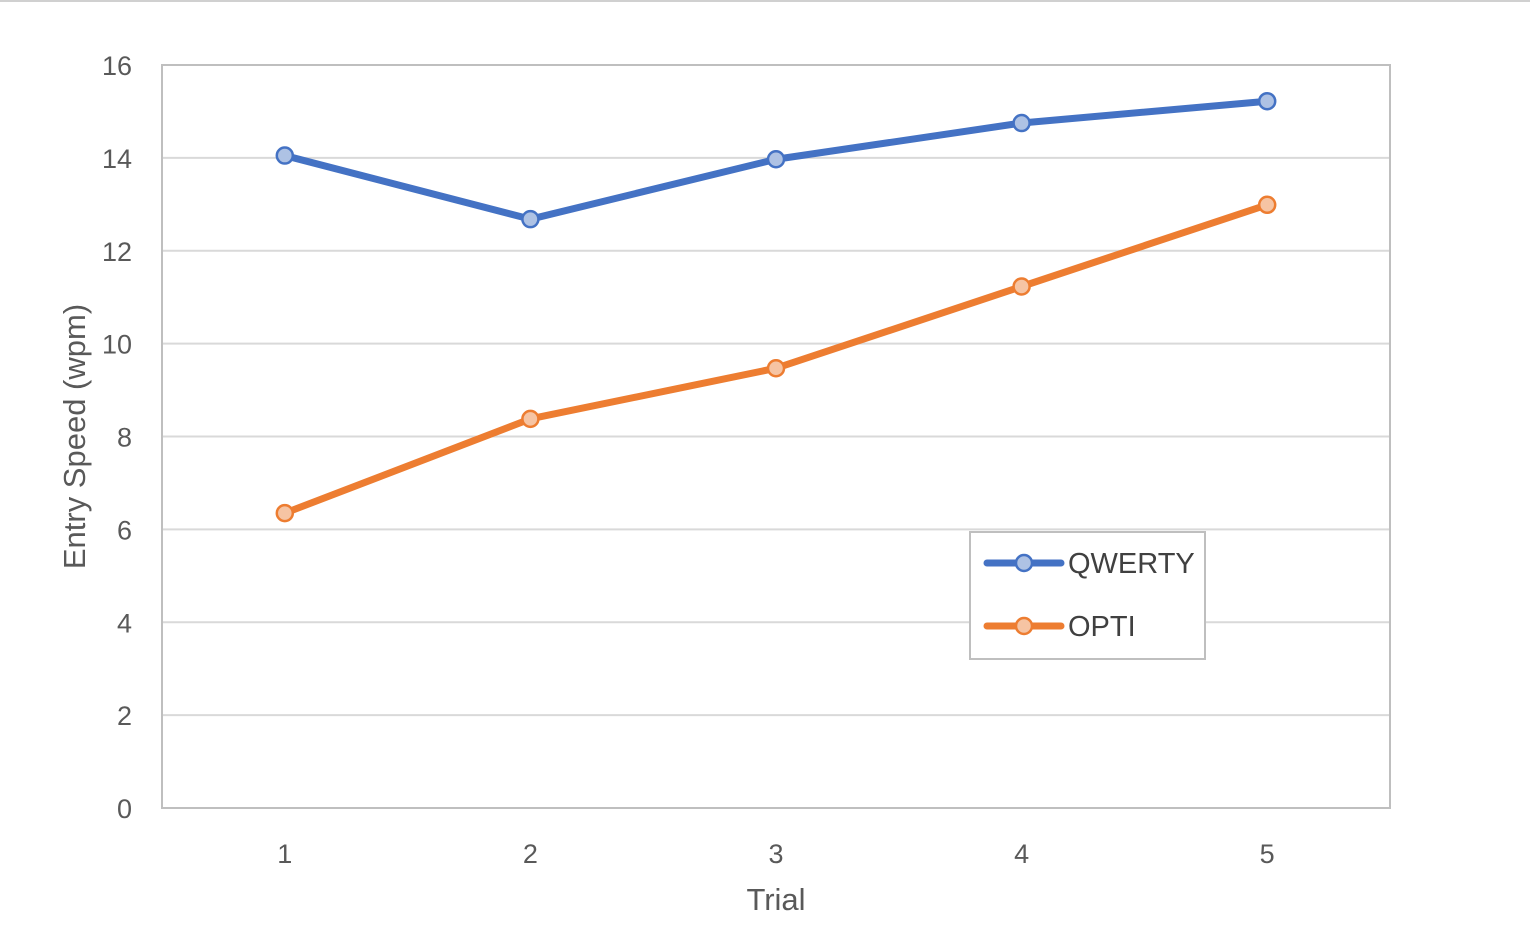 Image resolution: width=1530 pixels, height=925 pixels. What do you see at coordinates (124, 716) in the screenshot?
I see `y-tick-label: 2` at bounding box center [124, 716].